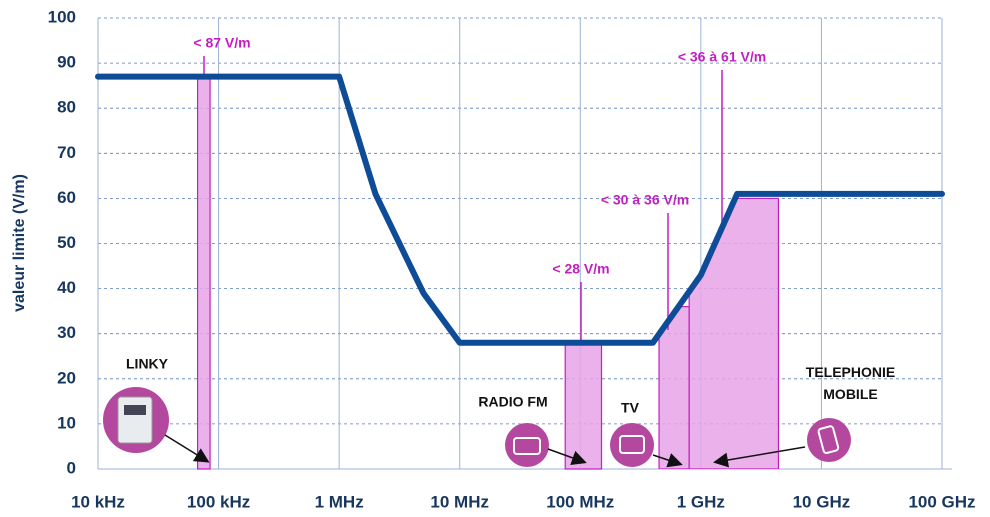 The width and height of the screenshot is (990, 517). What do you see at coordinates (477, 427) in the screenshot?
I see `decorations` at bounding box center [477, 427].